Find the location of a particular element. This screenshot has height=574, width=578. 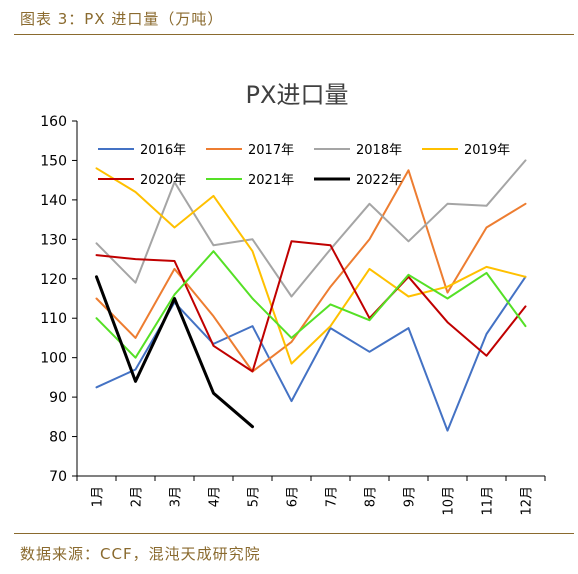

x-tick-label: 2月 is located at coordinates (137, 496).